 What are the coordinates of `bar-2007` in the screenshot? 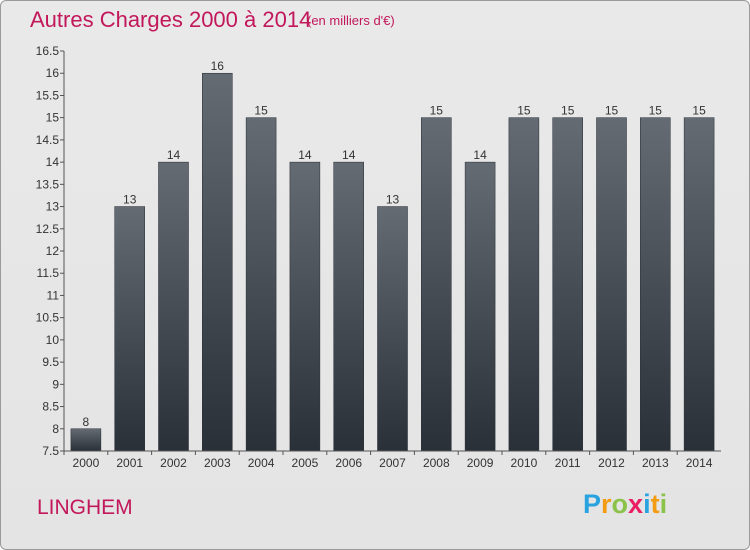 It's located at (392, 329).